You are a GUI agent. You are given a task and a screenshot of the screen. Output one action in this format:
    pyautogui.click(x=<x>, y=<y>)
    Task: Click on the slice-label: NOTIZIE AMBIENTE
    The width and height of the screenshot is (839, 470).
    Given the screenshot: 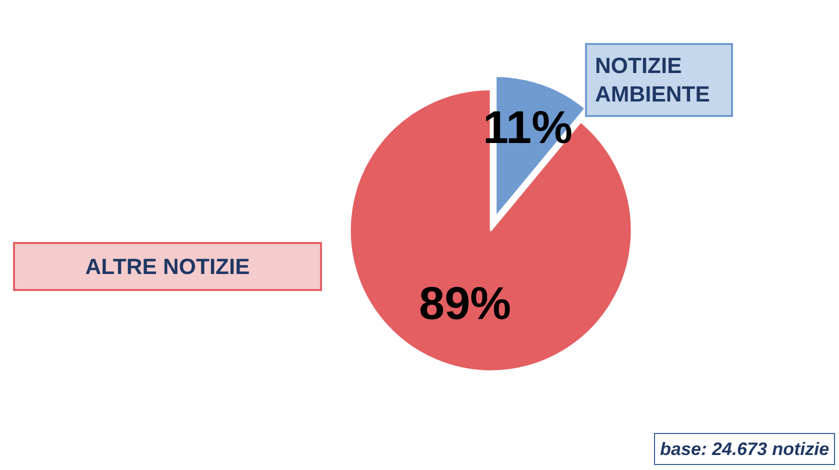 What is the action you would take?
    pyautogui.click(x=652, y=80)
    